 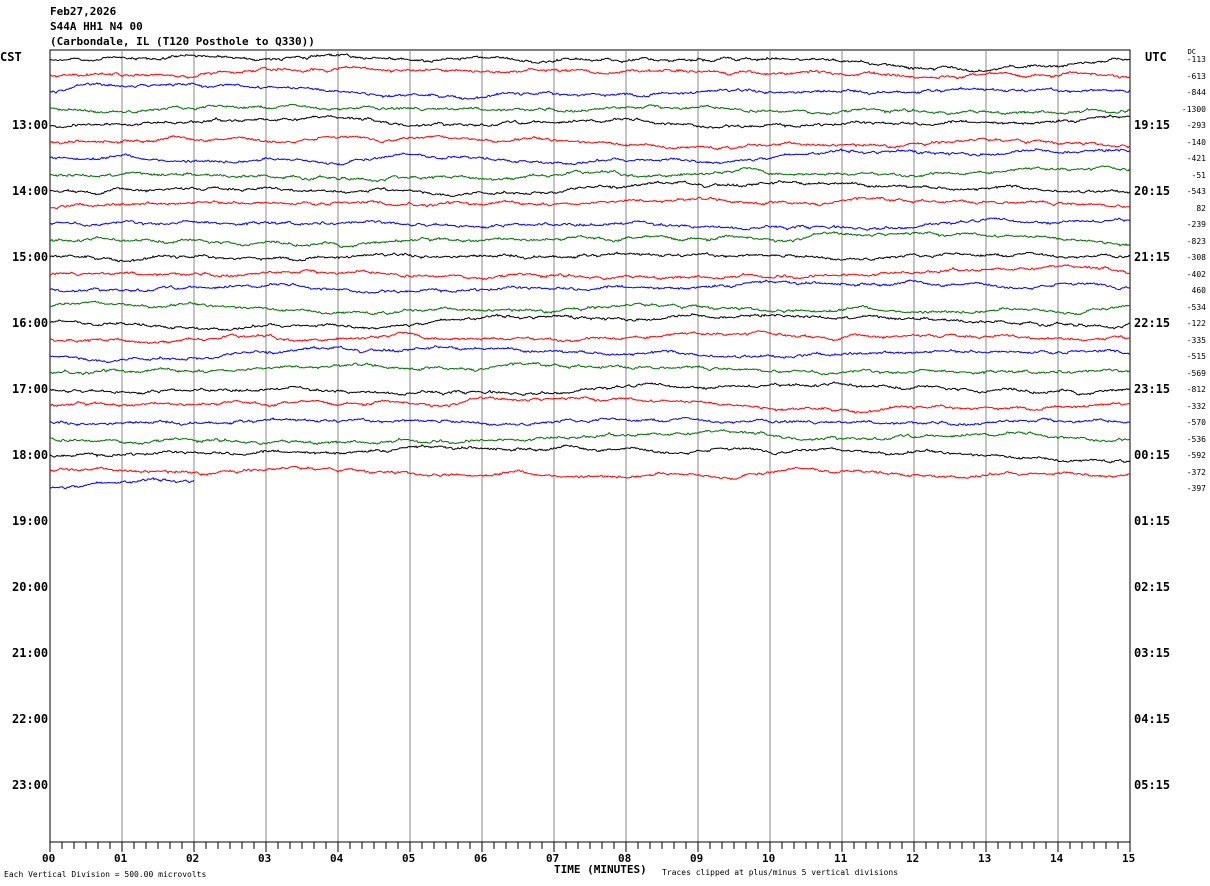 I want to click on x-tick-label: 08, so click(x=625, y=858).